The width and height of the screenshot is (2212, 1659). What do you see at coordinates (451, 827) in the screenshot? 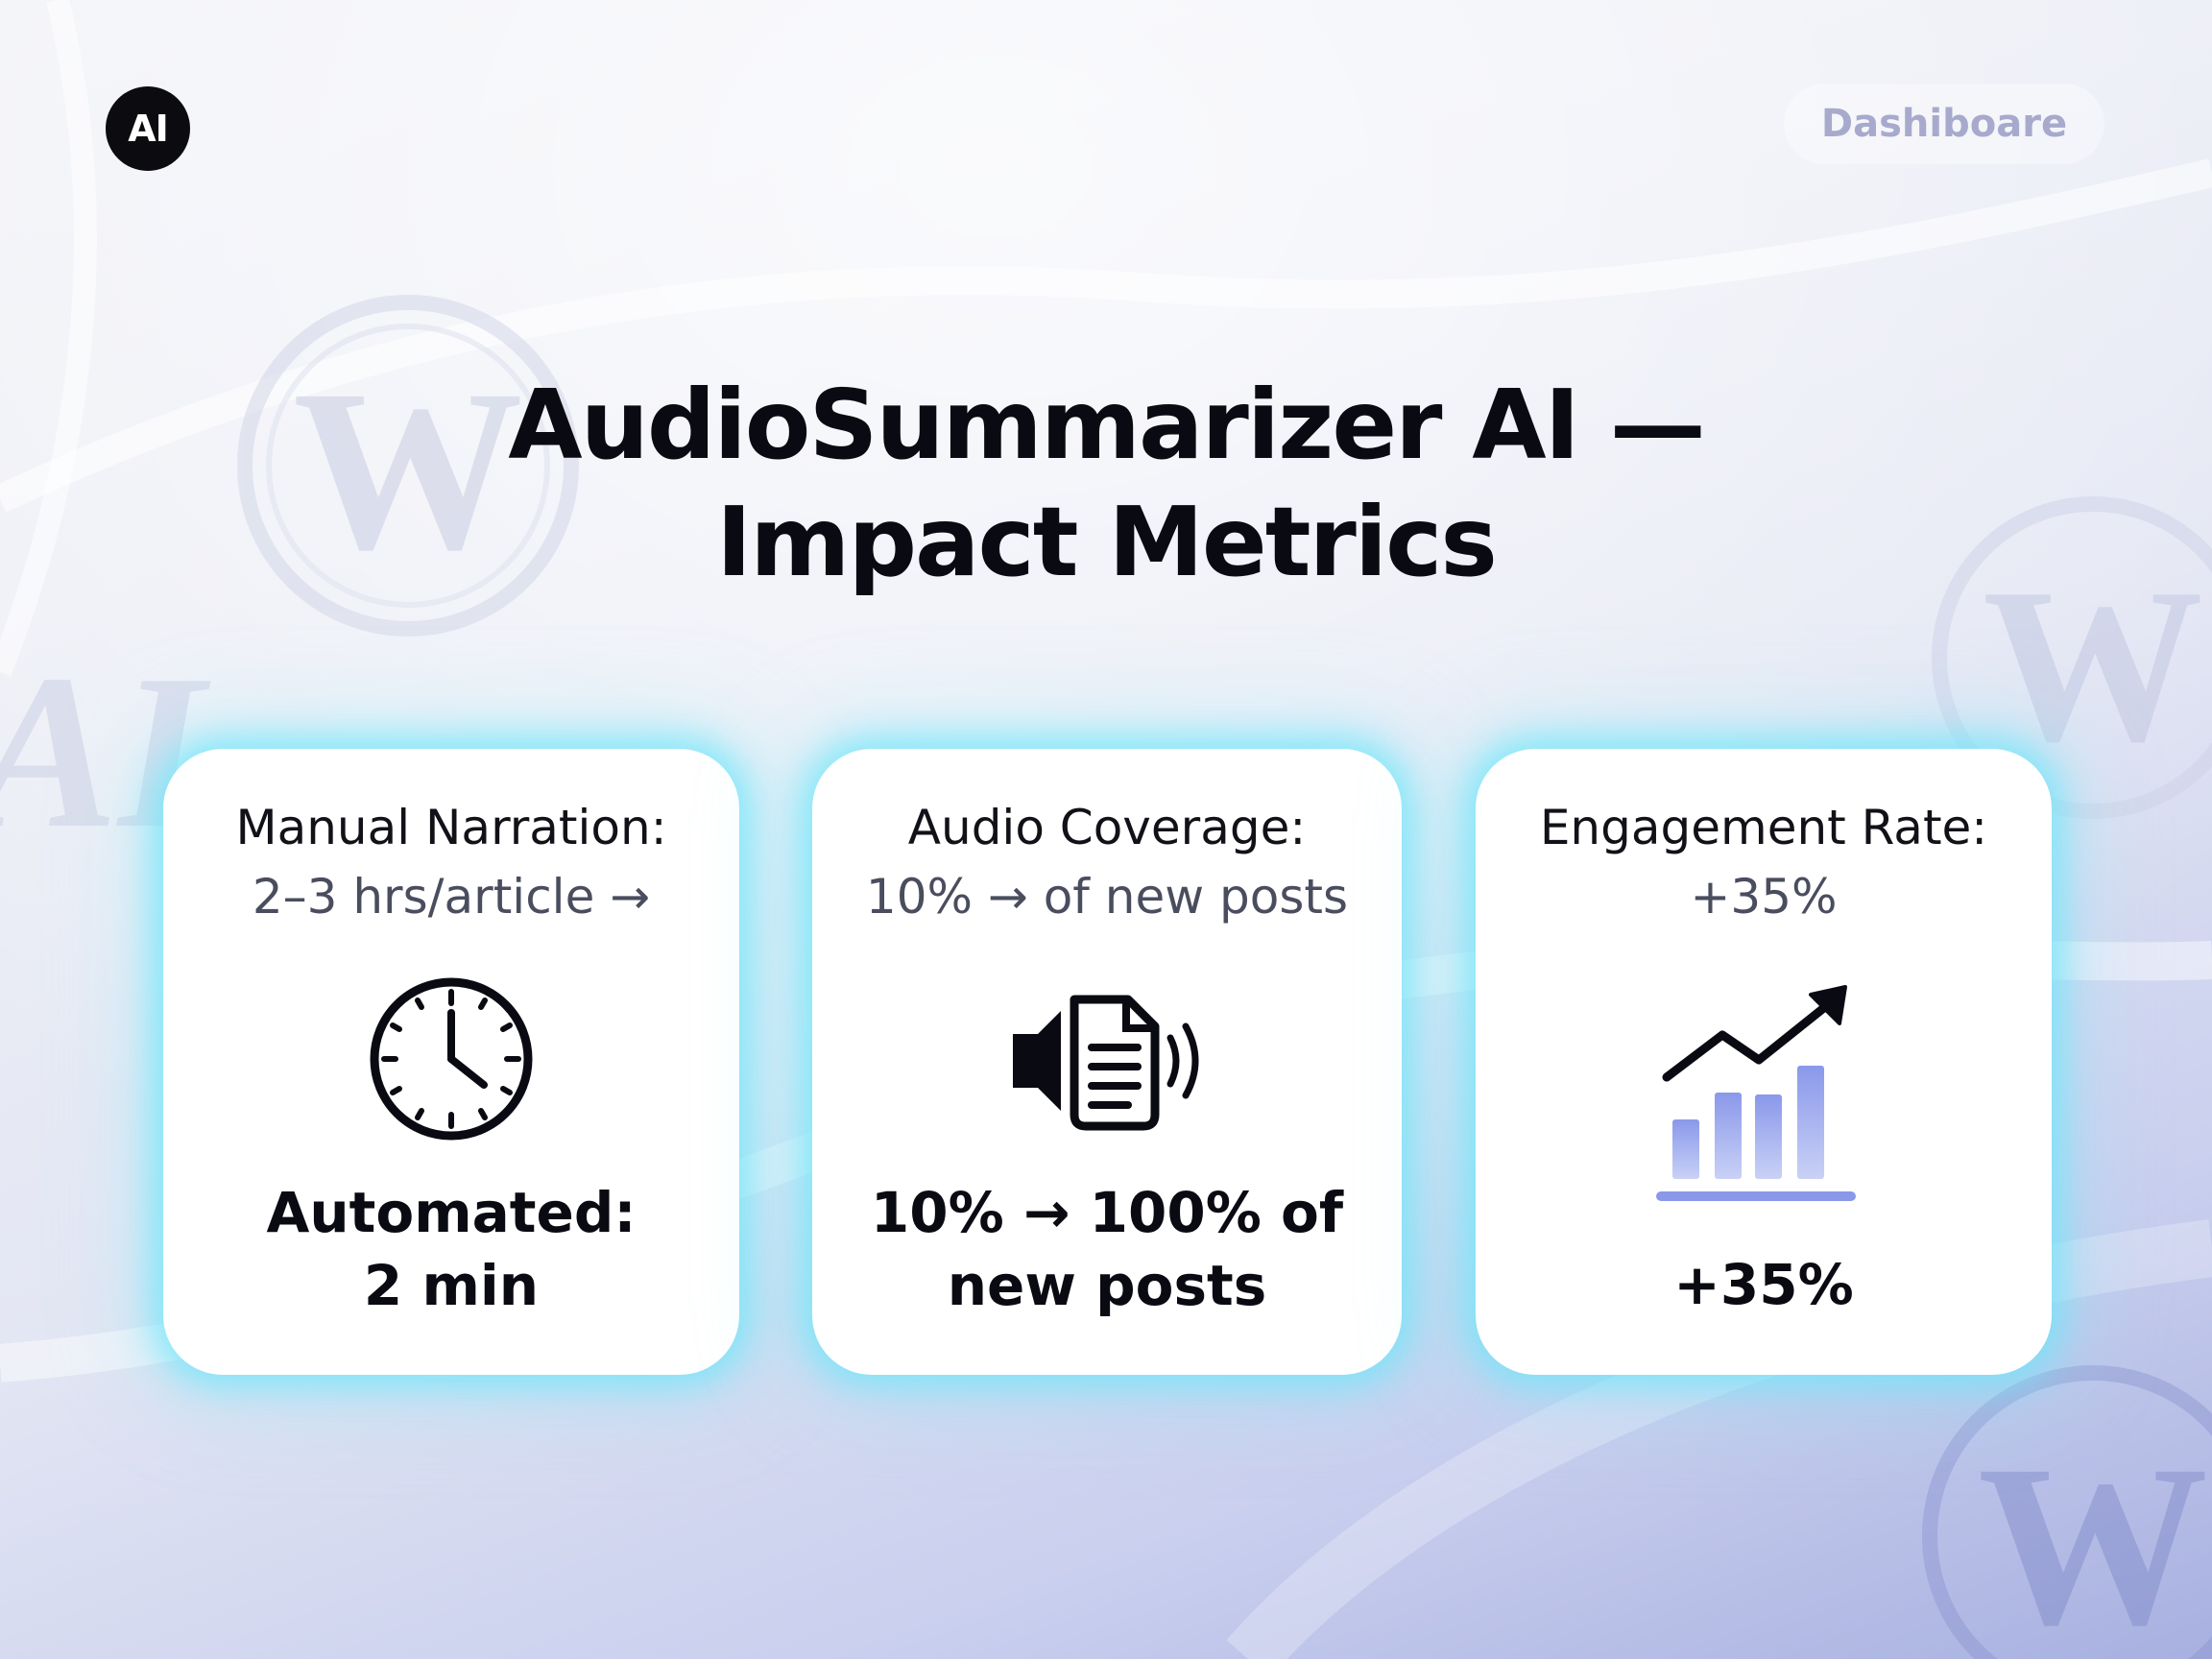
I see `card-label: Manual Narration:` at bounding box center [451, 827].